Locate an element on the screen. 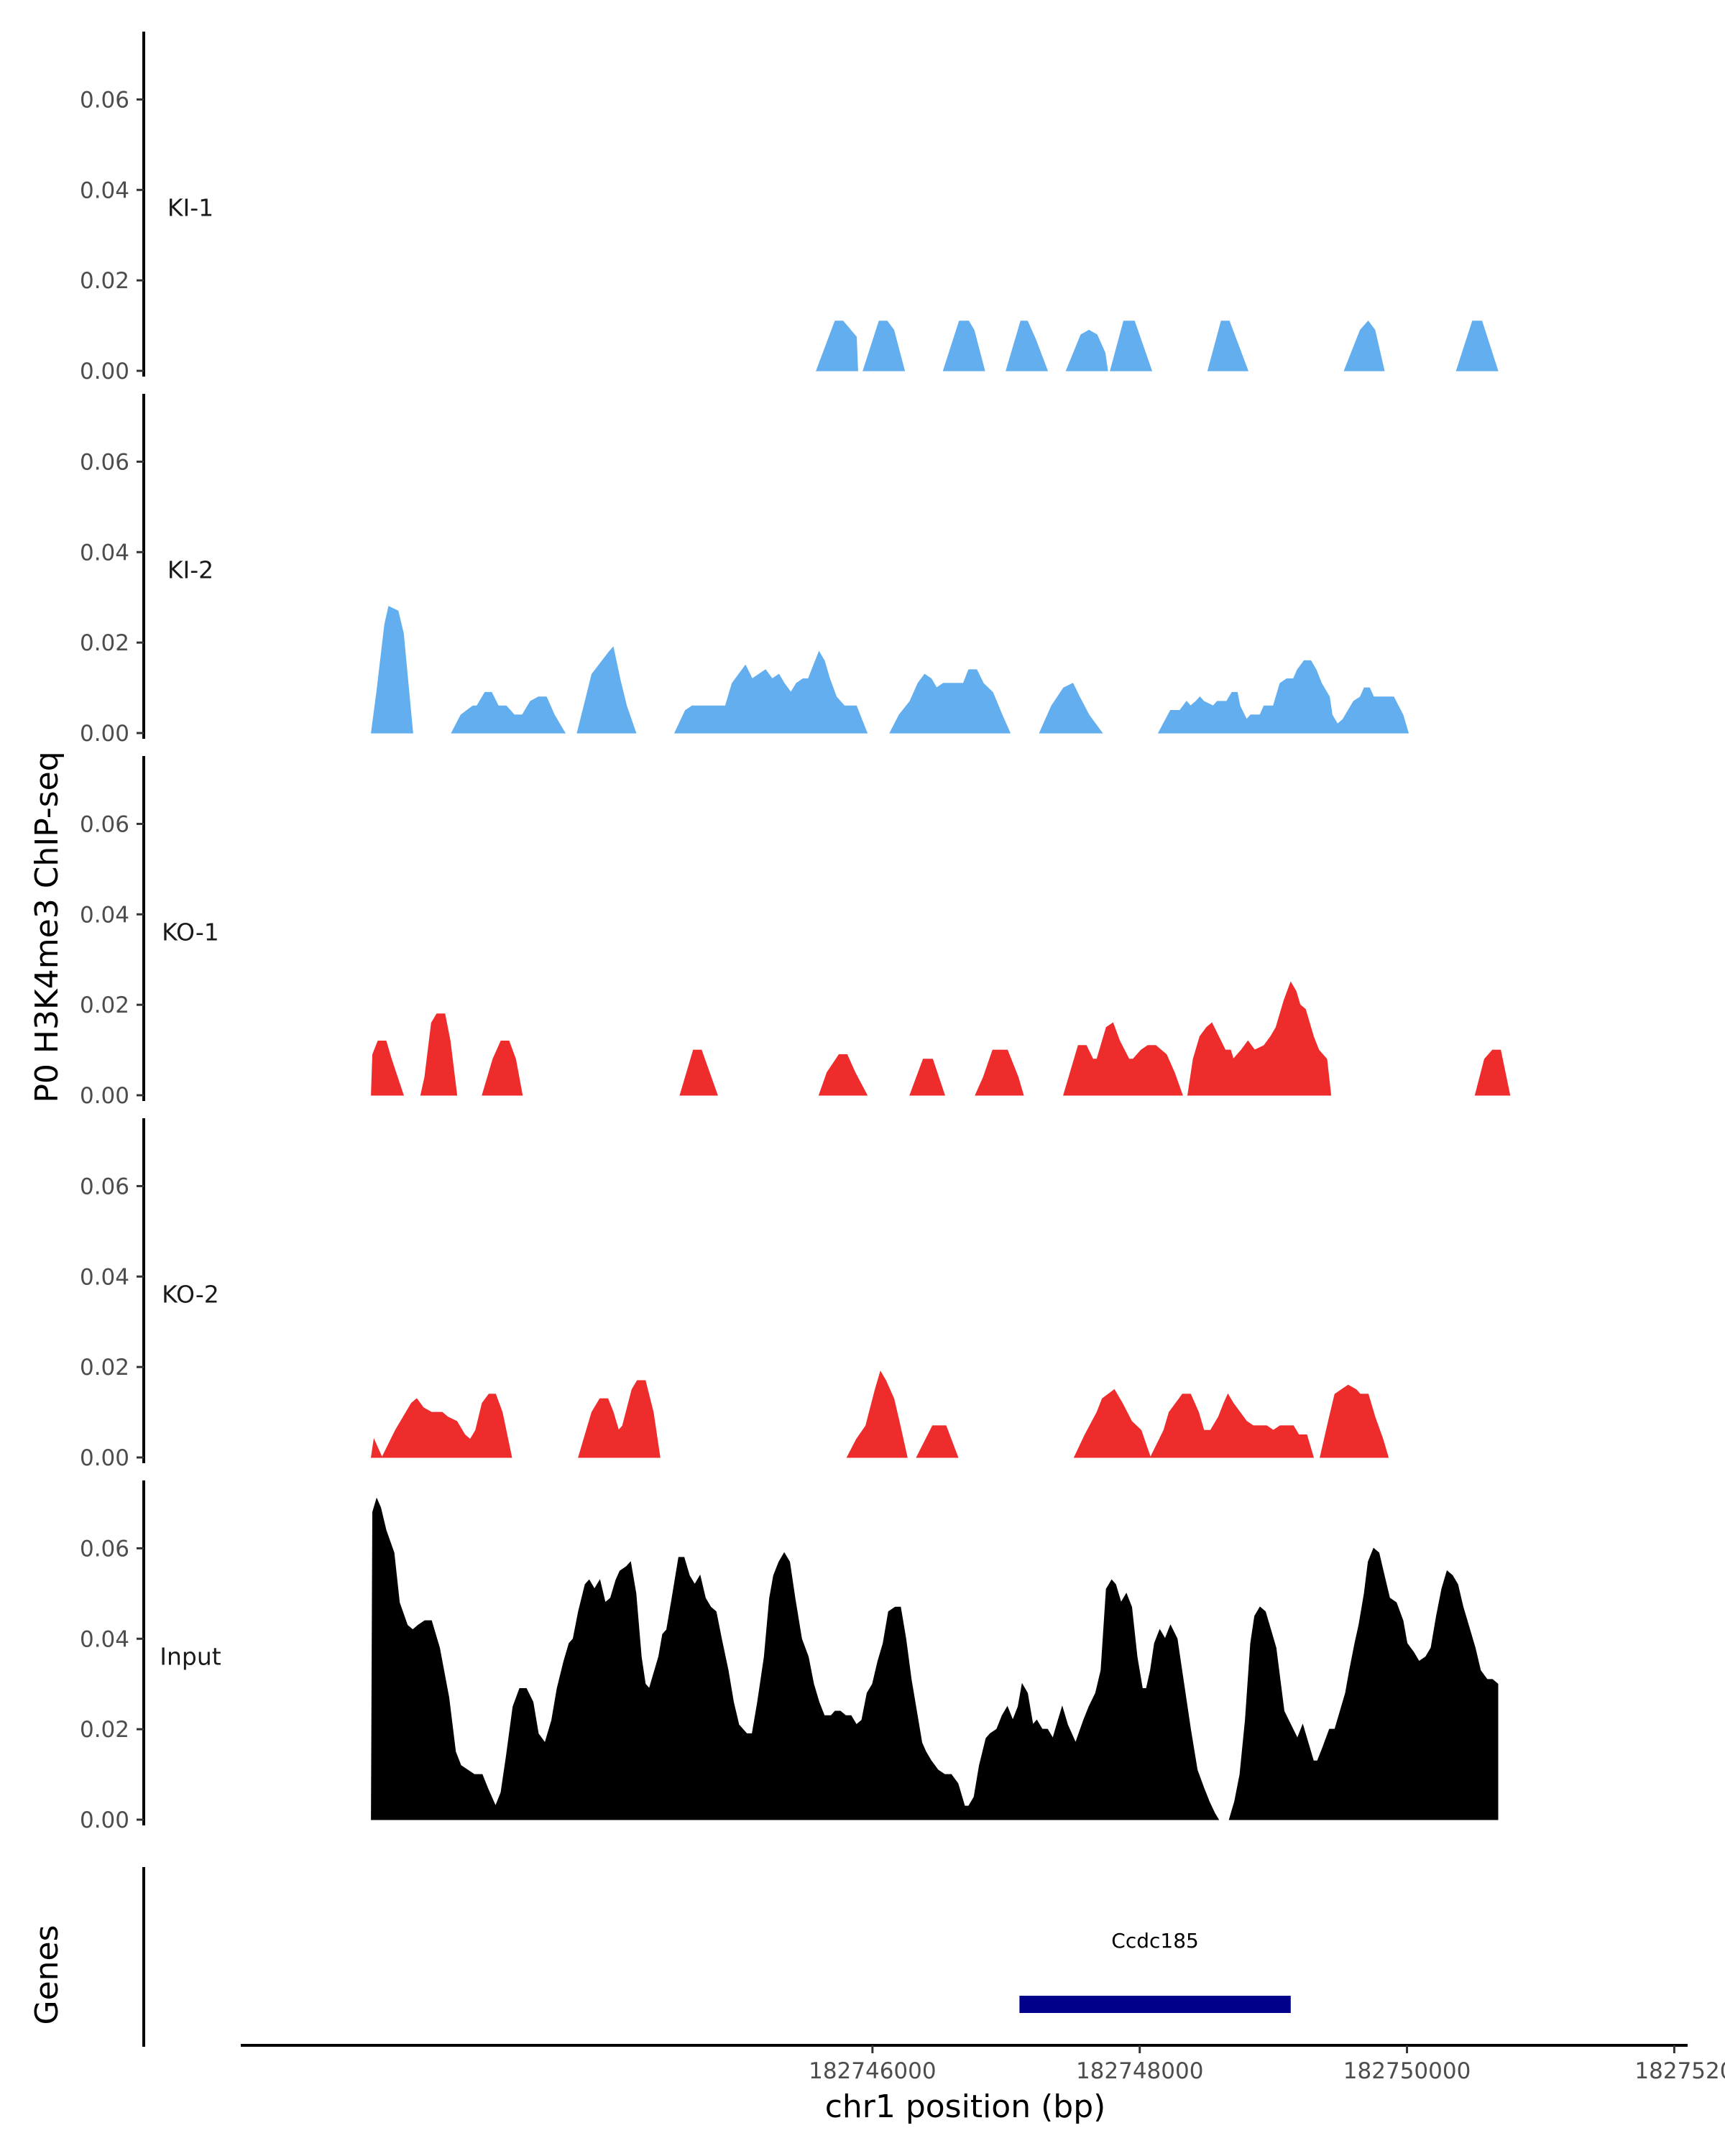 The height and width of the screenshot is (2156, 1725). track-ko-1: 0.00 0.02 0.04 0.06 KO-1 is located at coordinates (795, 932).